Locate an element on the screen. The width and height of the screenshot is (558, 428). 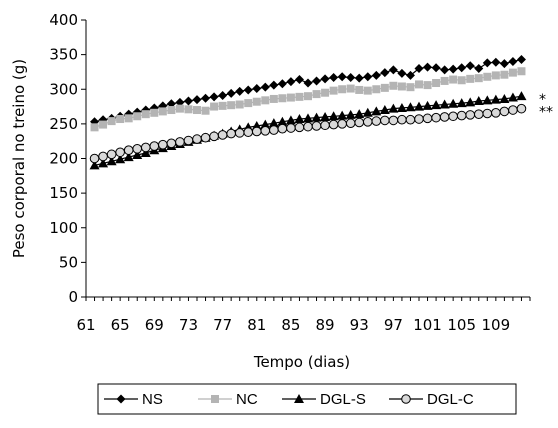
significance-marker: * is located at coordinates (542, 100).